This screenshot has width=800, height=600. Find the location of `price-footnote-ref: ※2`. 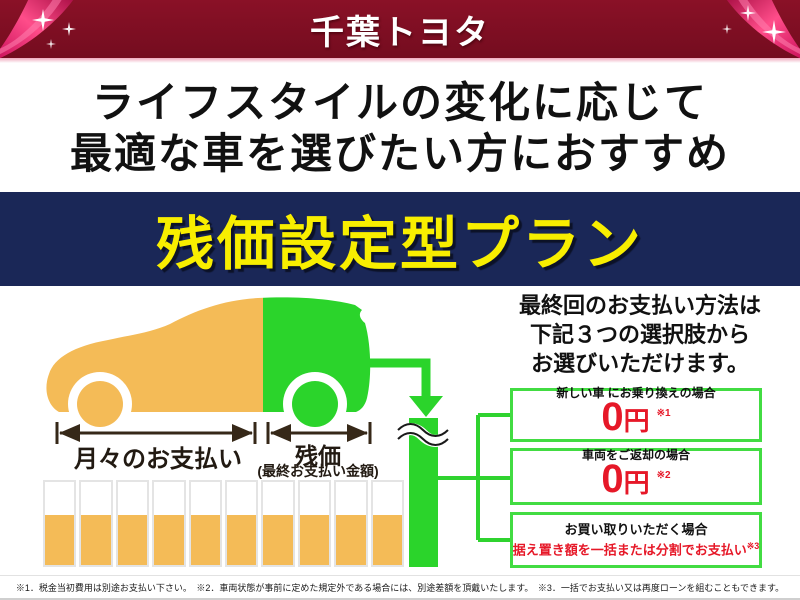

price-footnote-ref: ※2 is located at coordinates (663, 475).